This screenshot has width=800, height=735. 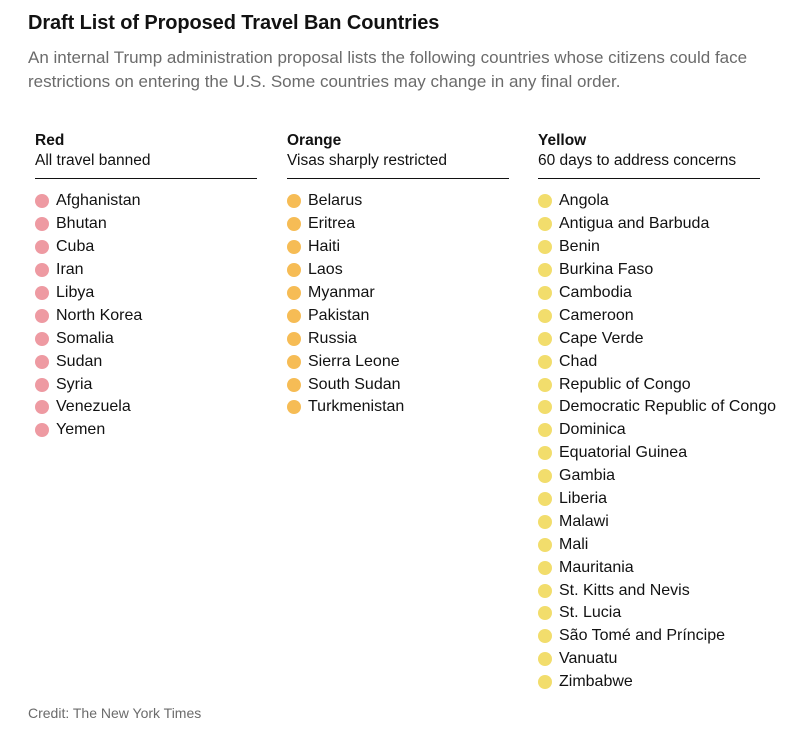 What do you see at coordinates (562, 140) in the screenshot?
I see `column-name: Yellow` at bounding box center [562, 140].